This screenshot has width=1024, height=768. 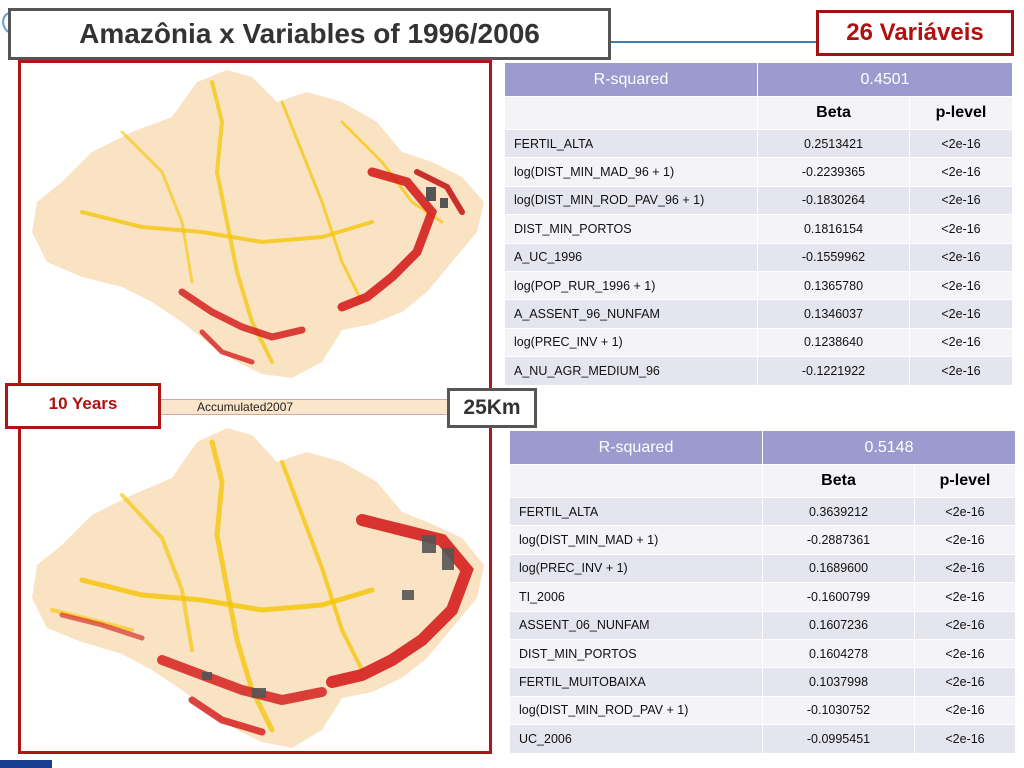 I want to click on beta-cell: 0.1689600, so click(x=838, y=568).